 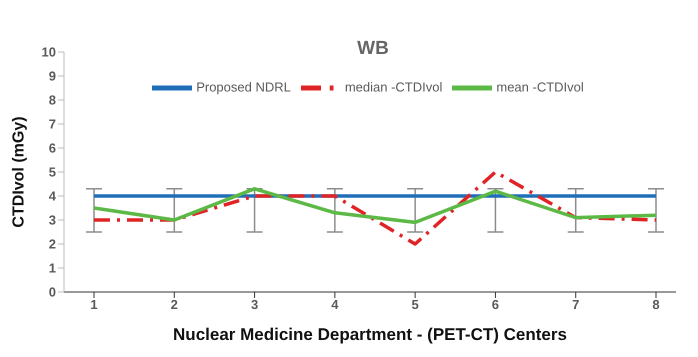 What do you see at coordinates (52, 172) in the screenshot?
I see `y-tick-label: 5` at bounding box center [52, 172].